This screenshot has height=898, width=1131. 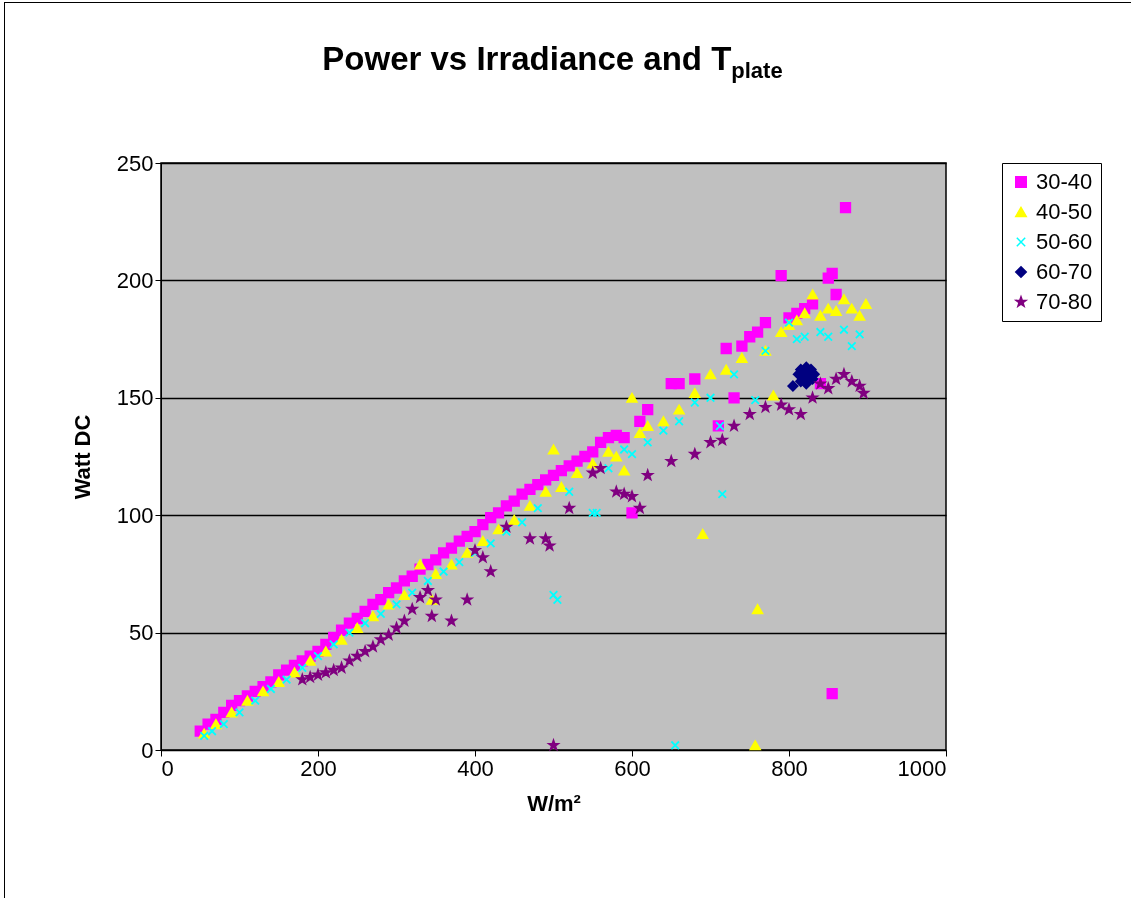 I want to click on x-tick-label: 600, so click(x=632, y=768).